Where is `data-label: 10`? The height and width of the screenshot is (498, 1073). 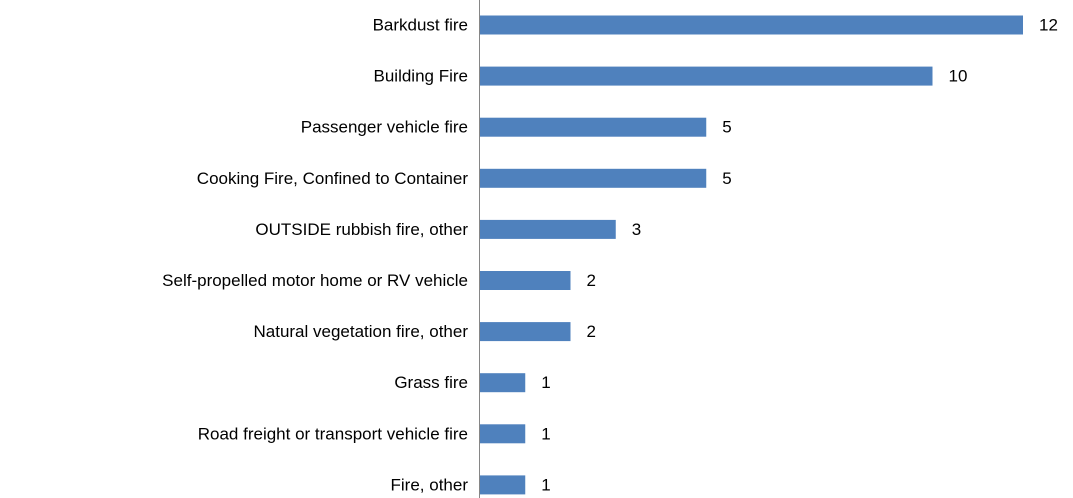 data-label: 10 is located at coordinates (958, 76).